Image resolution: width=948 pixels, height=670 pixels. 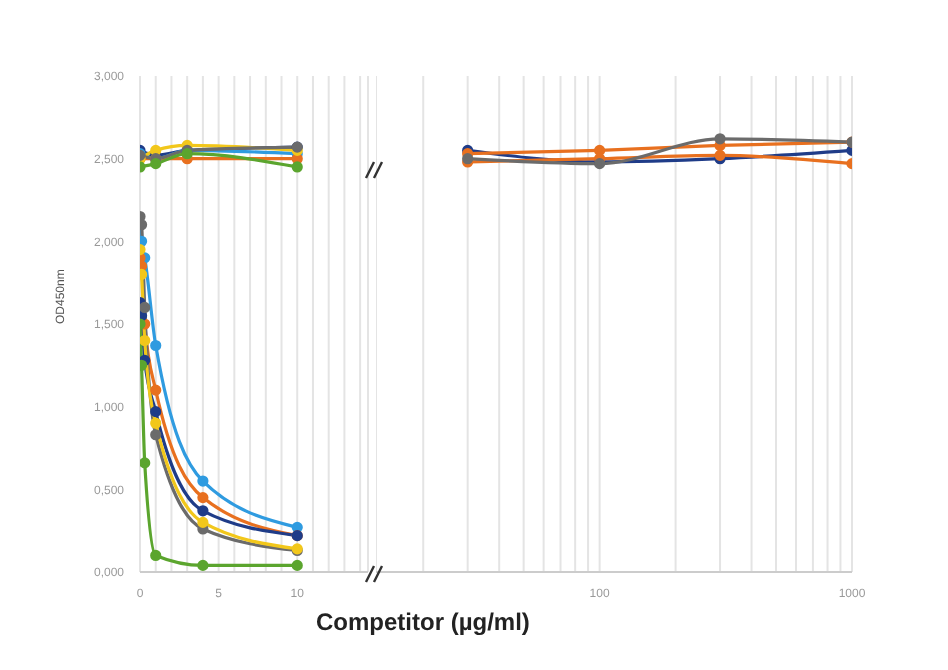 I want to click on x-axis-title: Competitor (µg/ml), so click(x=423, y=622).